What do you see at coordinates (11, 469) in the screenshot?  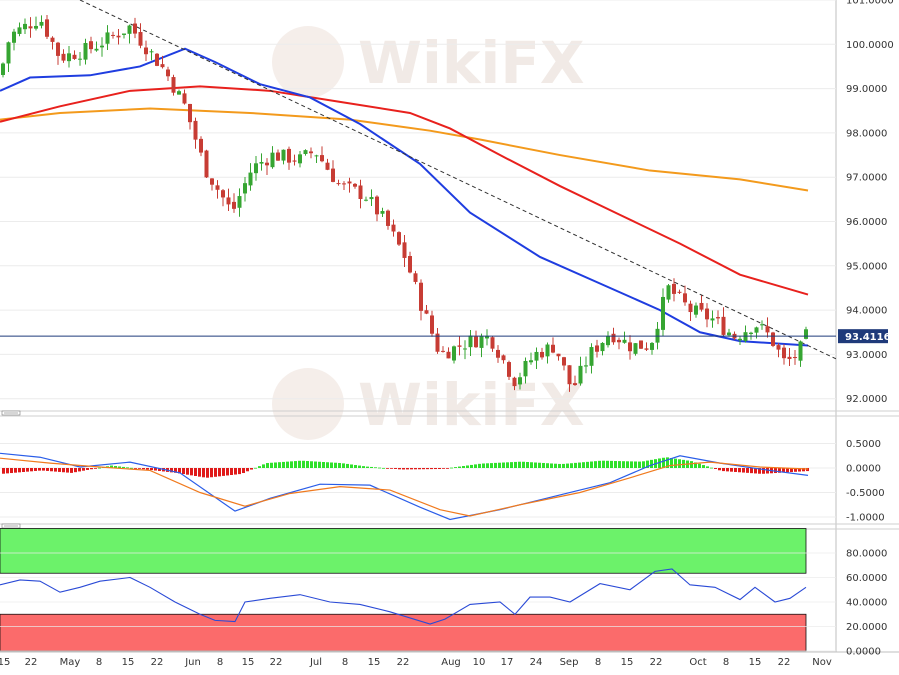 I see `panel-resize-handles` at bounding box center [11, 469].